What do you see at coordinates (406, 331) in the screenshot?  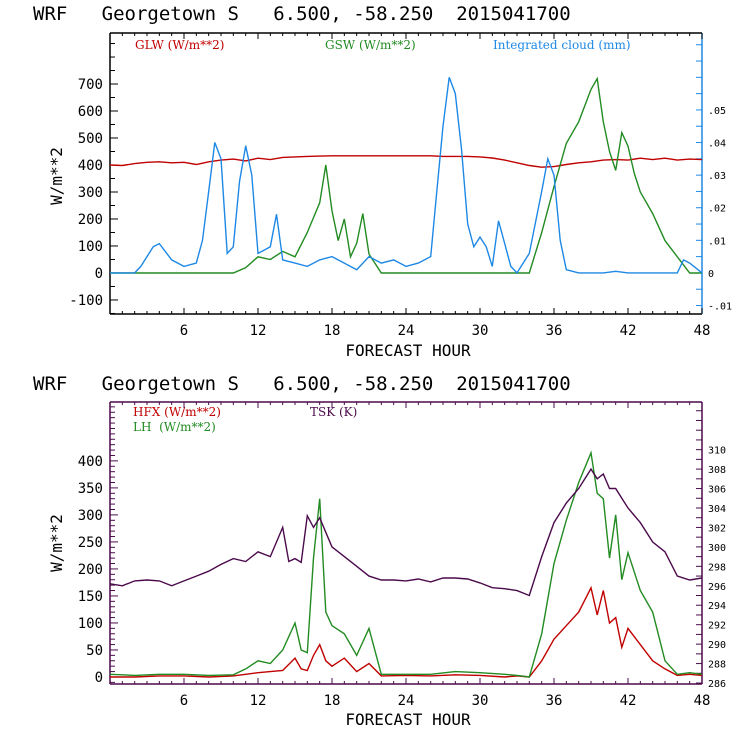 I see `top-x-tick-label: 24` at bounding box center [406, 331].